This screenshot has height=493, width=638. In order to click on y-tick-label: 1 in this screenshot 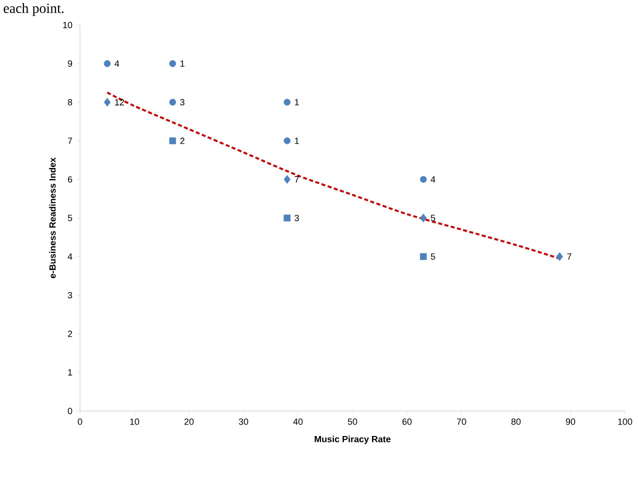, I will do `click(70, 372)`.